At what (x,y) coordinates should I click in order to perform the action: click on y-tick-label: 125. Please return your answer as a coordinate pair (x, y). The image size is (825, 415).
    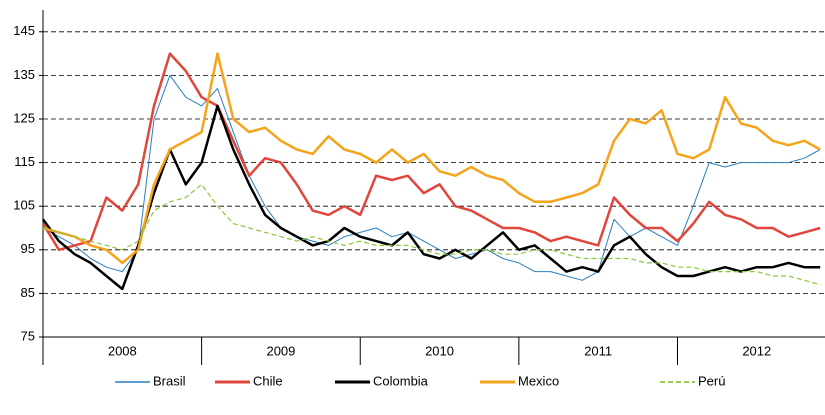
    Looking at the image, I should click on (24, 117).